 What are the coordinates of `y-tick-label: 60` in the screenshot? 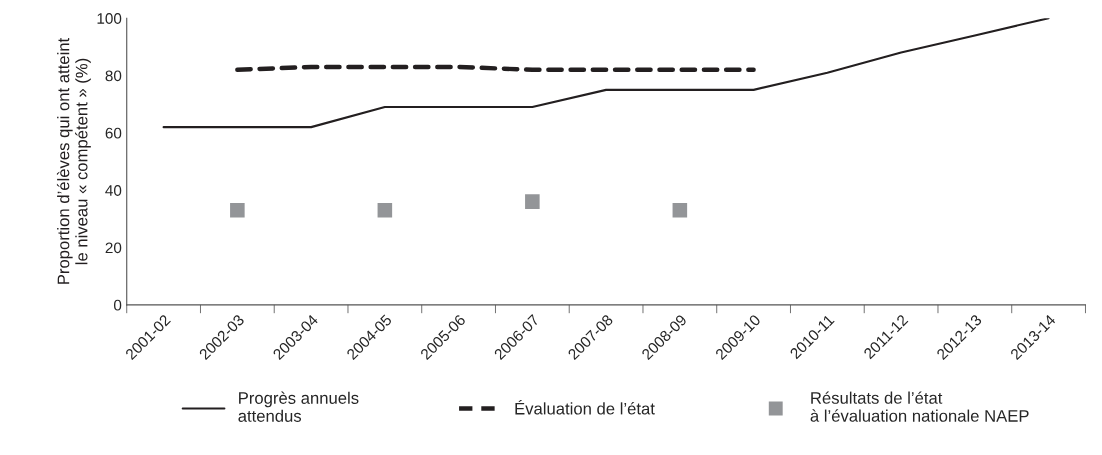 It's located at (113, 133).